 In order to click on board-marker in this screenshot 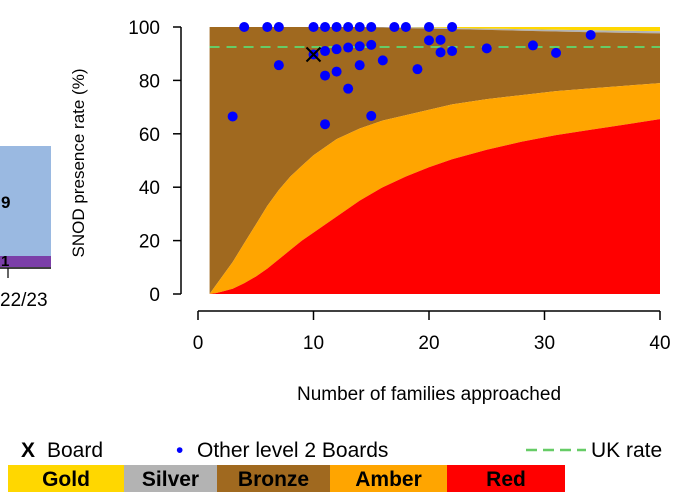, I will do `click(313, 54)`.